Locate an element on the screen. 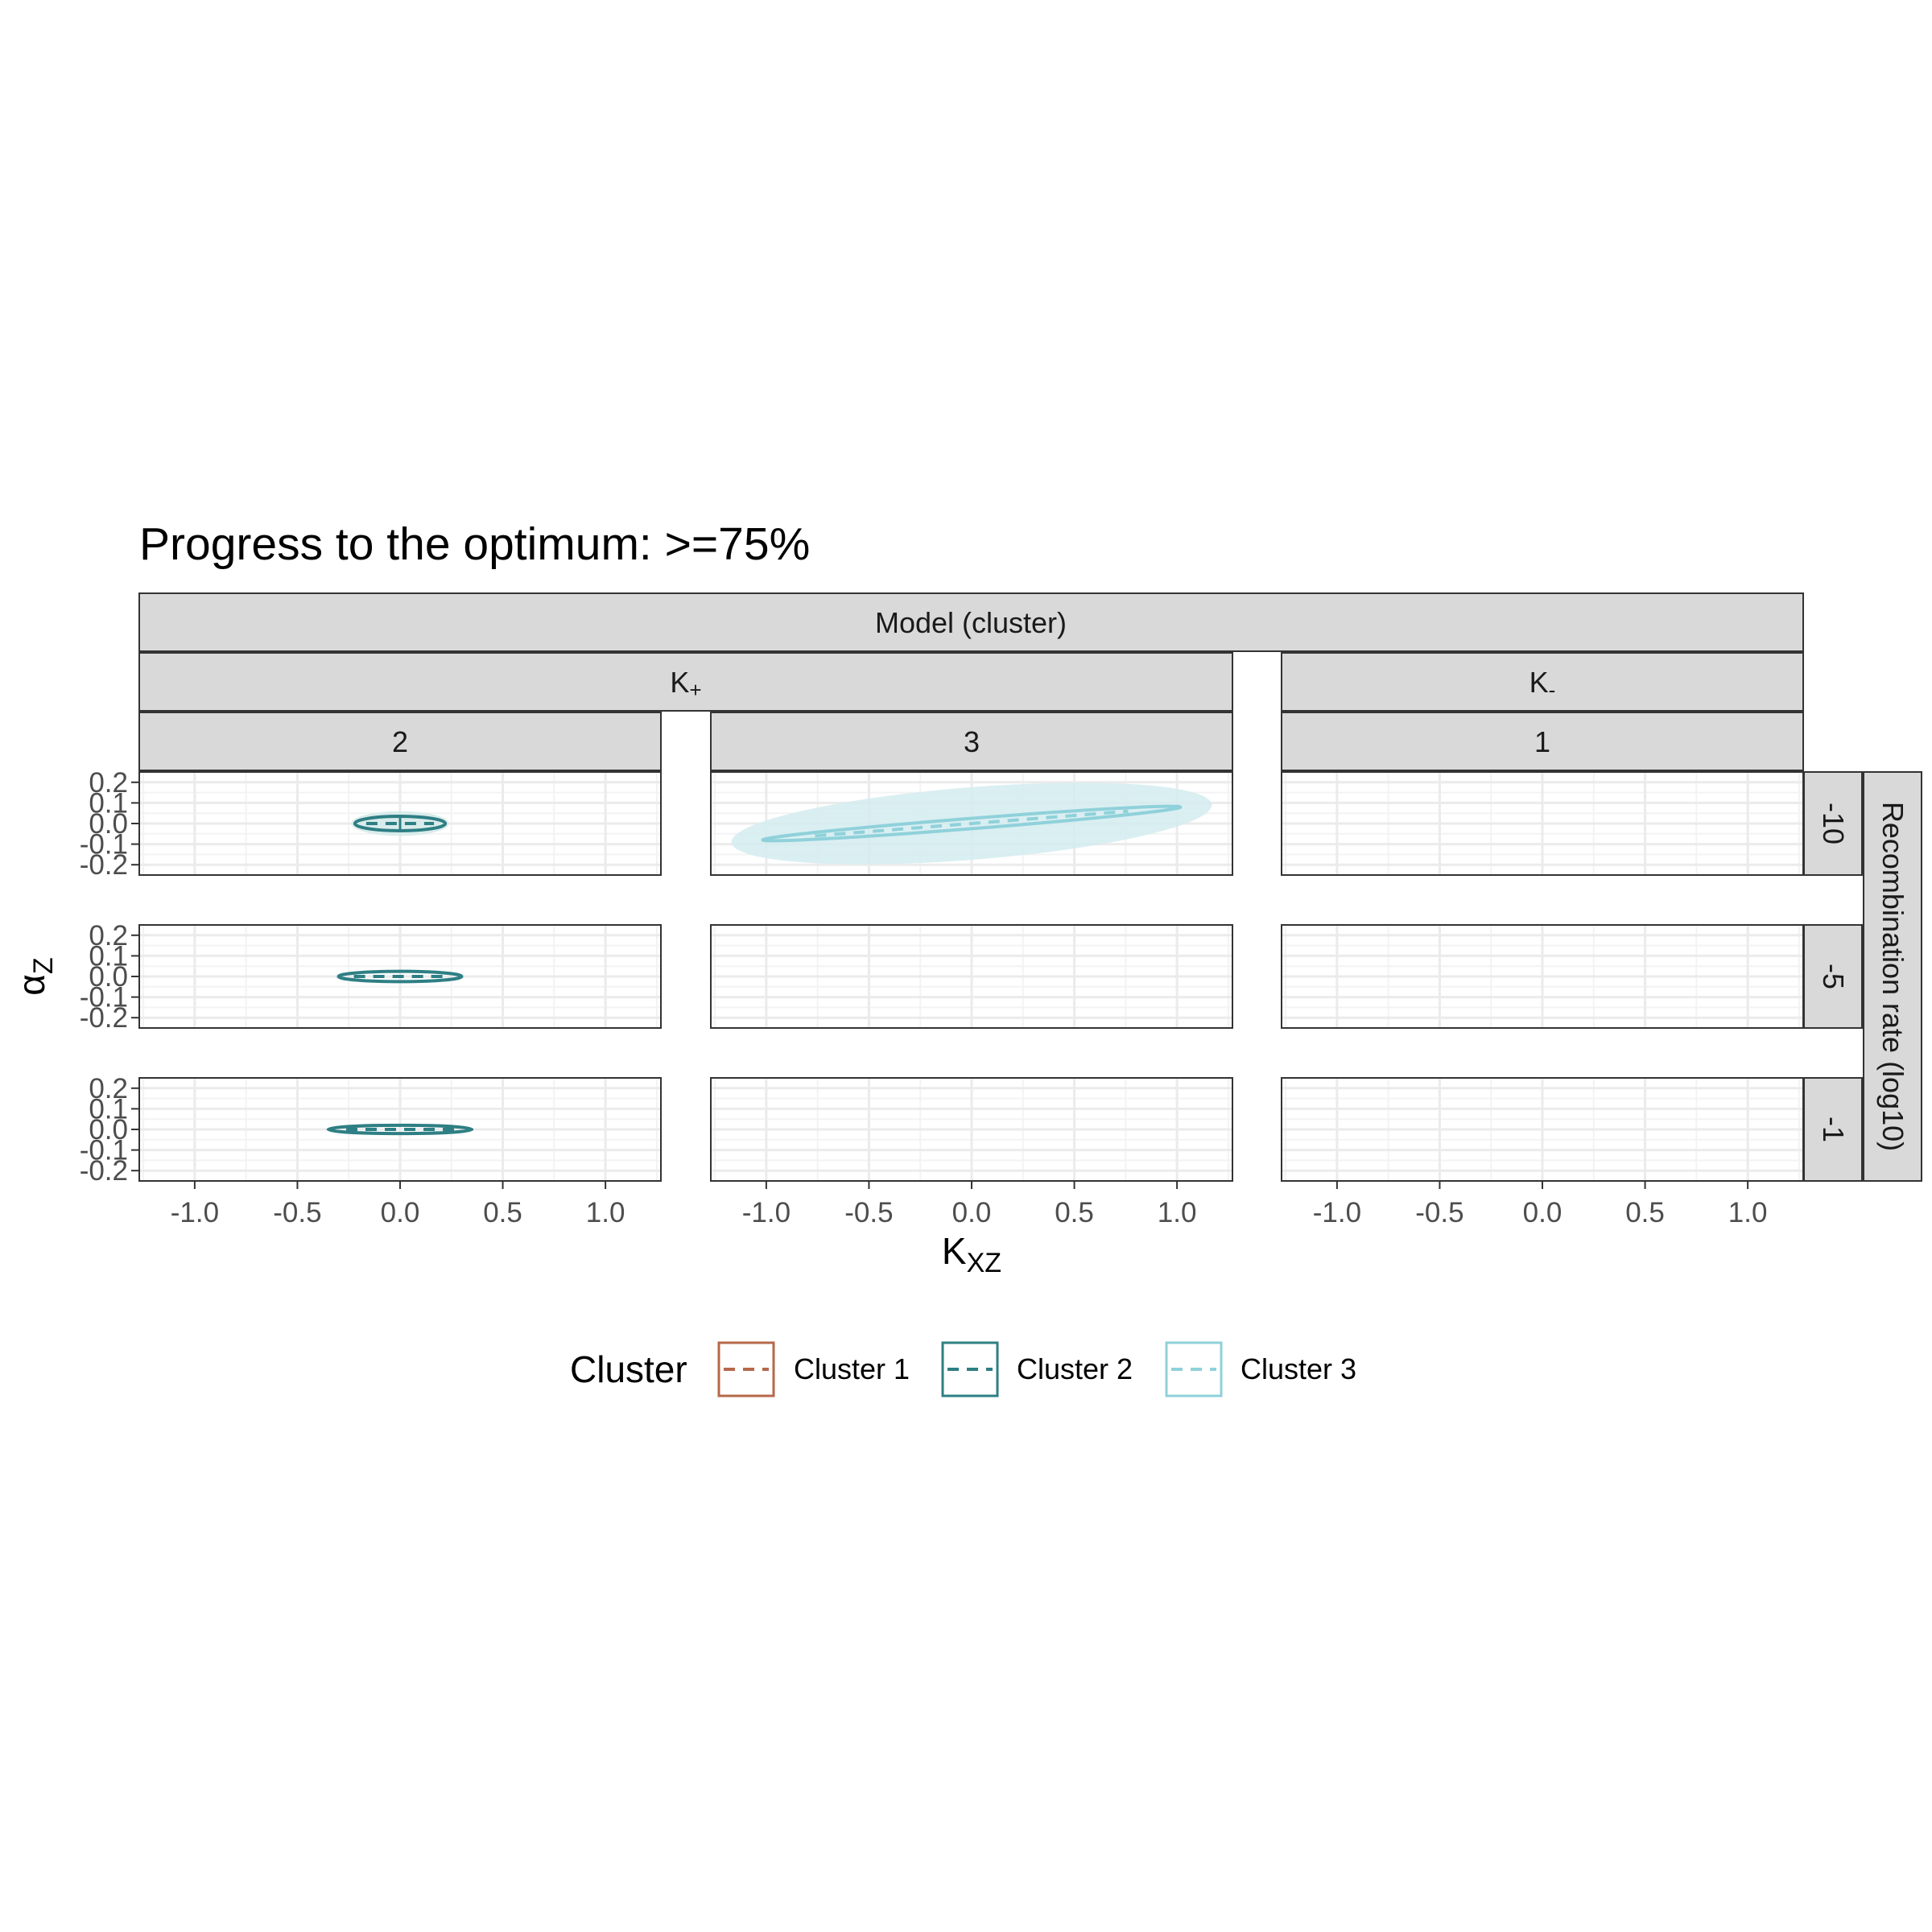 The height and width of the screenshot is (1932, 1932). panel-1-row--5 is located at coordinates (1542, 976).